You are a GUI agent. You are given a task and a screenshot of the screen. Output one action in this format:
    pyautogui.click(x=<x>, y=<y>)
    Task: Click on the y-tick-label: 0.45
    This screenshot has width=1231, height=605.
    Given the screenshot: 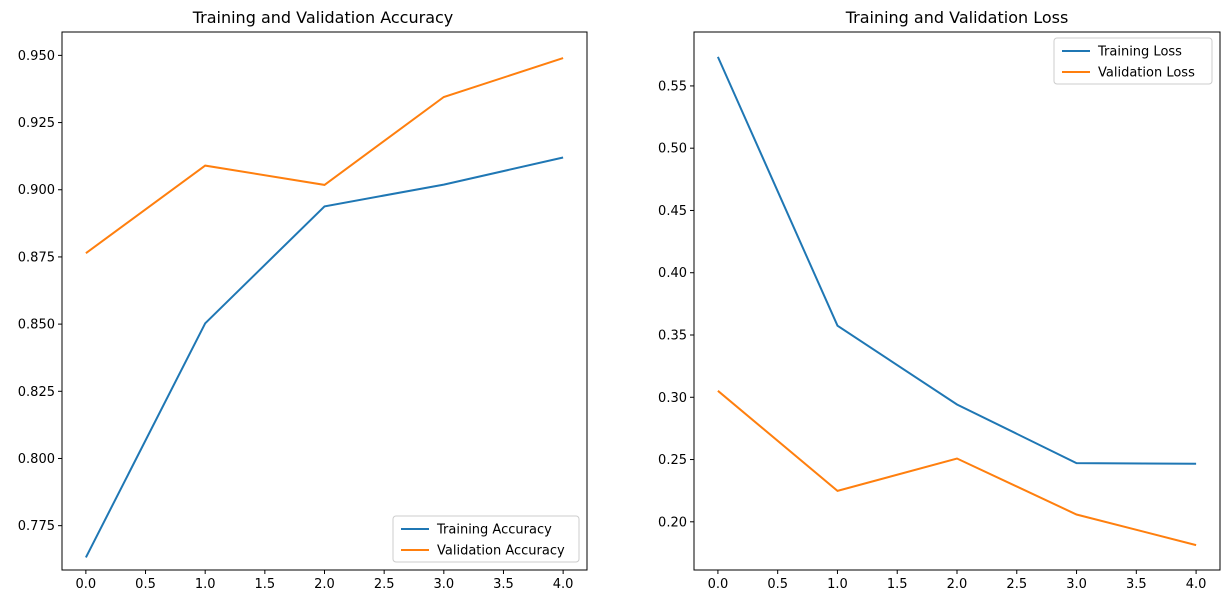 What is the action you would take?
    pyautogui.click(x=672, y=211)
    